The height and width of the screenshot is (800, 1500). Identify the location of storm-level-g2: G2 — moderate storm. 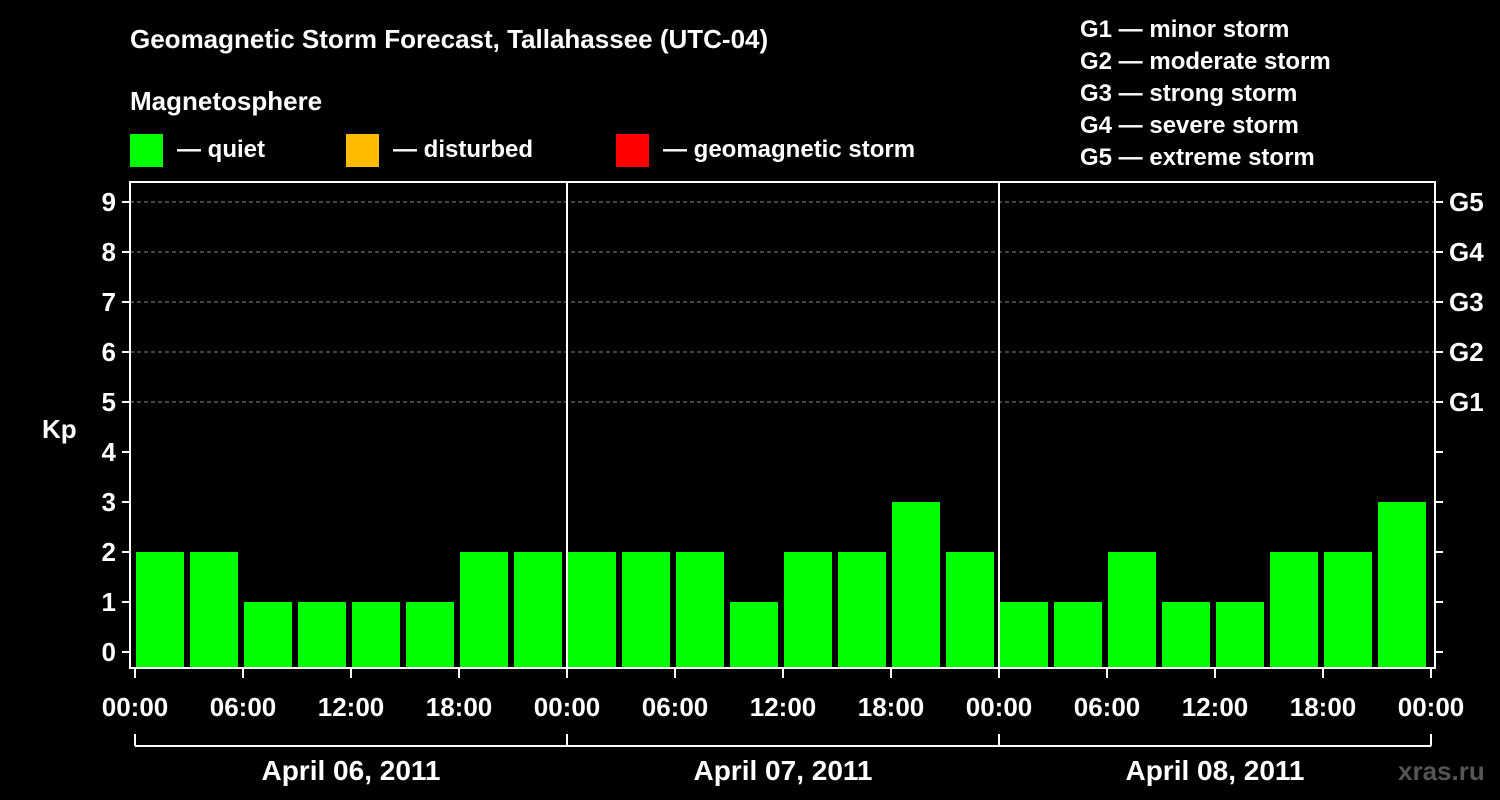
(1205, 61).